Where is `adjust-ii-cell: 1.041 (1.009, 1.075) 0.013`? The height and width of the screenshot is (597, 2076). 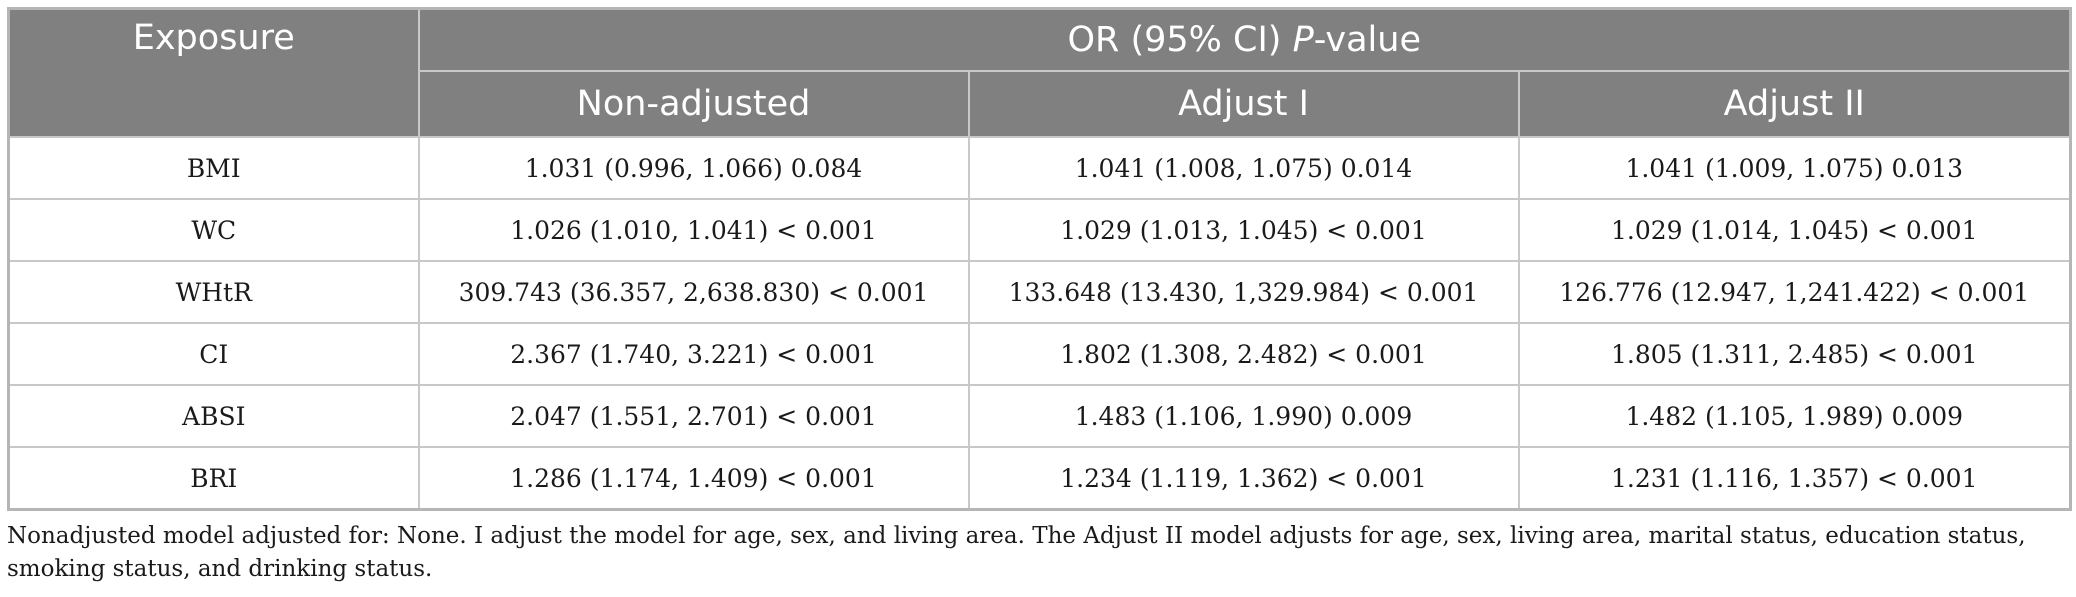 adjust-ii-cell: 1.041 (1.009, 1.075) 0.013 is located at coordinates (1794, 168).